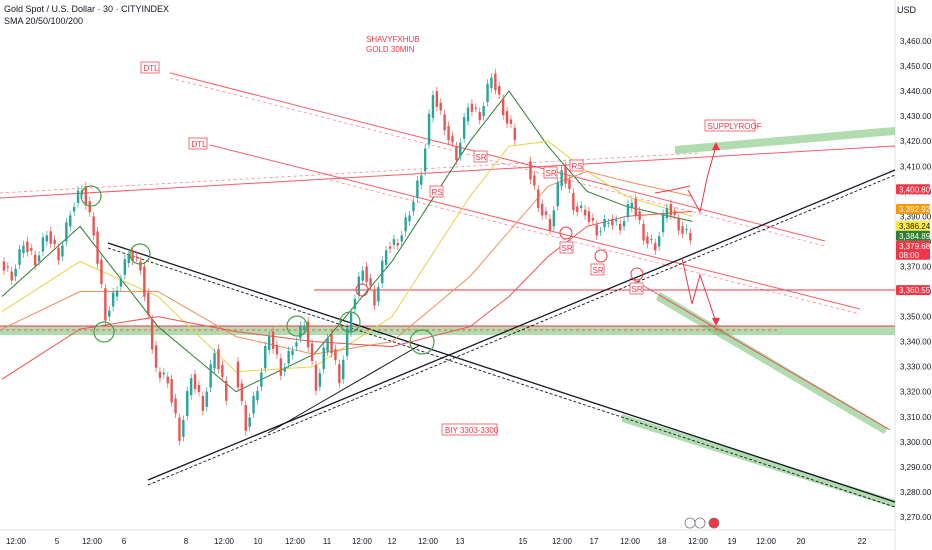 Image resolution: width=932 pixels, height=550 pixels. Describe the element at coordinates (447, 330) in the screenshot. I see `support-zone-band` at that location.